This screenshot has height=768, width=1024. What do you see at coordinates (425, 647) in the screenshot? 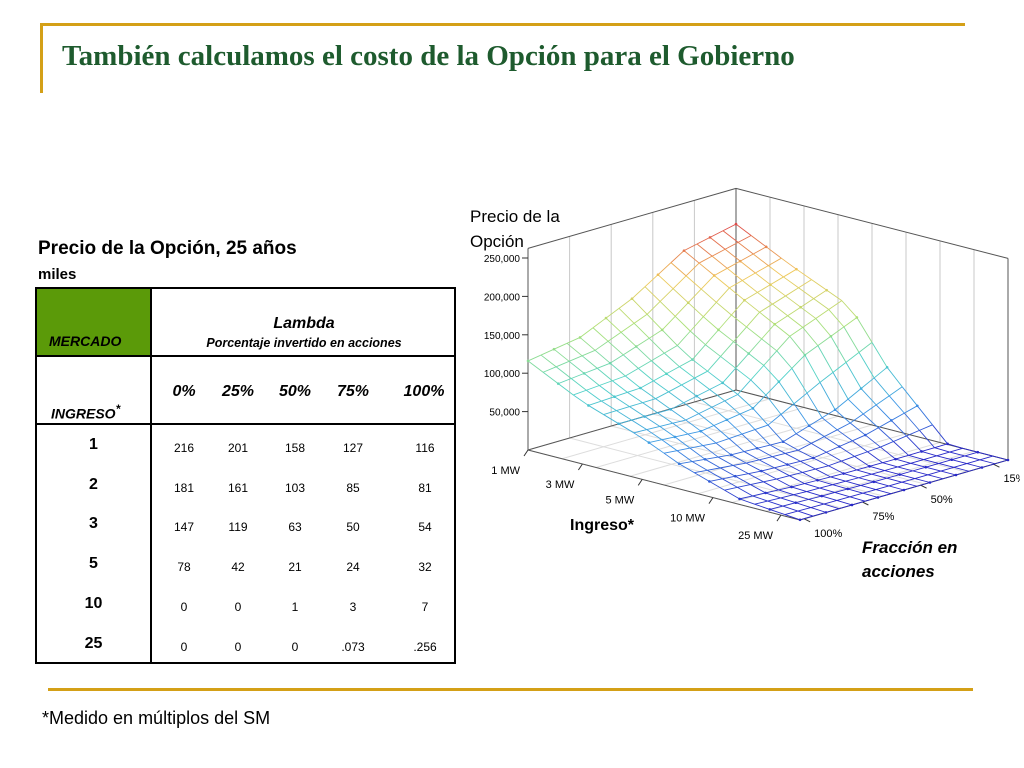
I see `table-cell: .256` at bounding box center [425, 647].